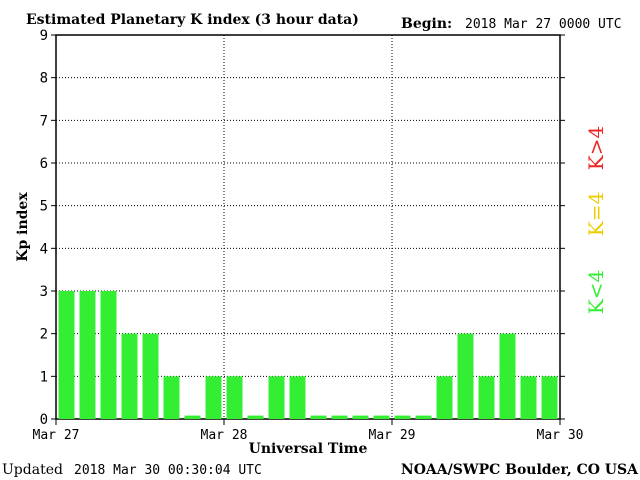 This screenshot has height=480, width=640. I want to click on y-tick-label: 4, so click(44, 249).